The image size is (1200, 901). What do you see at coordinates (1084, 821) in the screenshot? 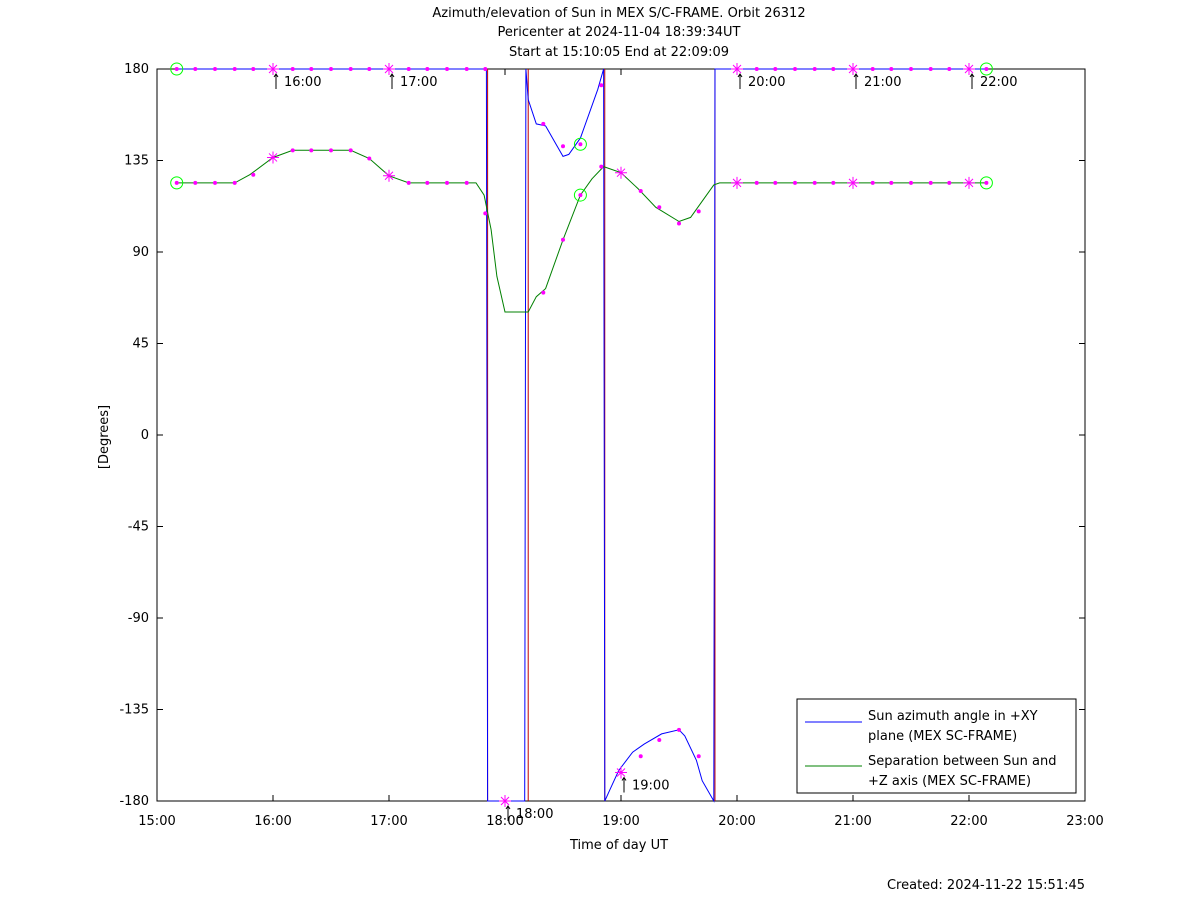
I see `x-tick-label: 23:00` at bounding box center [1084, 821].